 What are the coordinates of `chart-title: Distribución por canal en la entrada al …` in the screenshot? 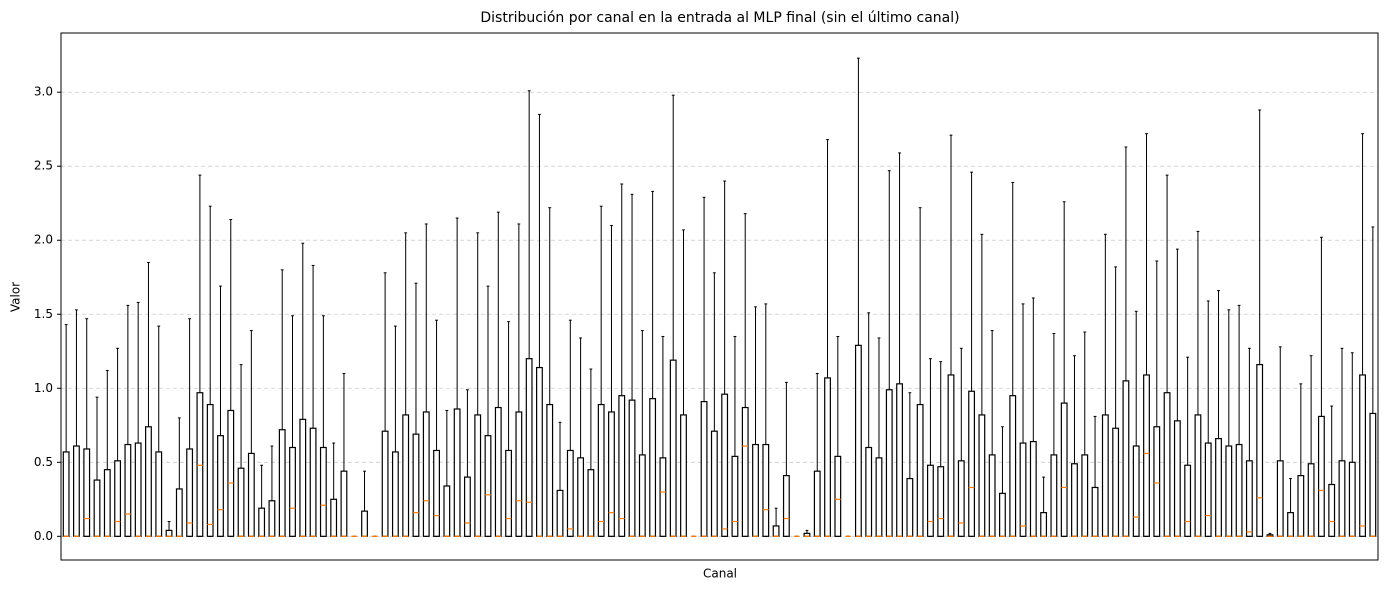 It's located at (719, 18).